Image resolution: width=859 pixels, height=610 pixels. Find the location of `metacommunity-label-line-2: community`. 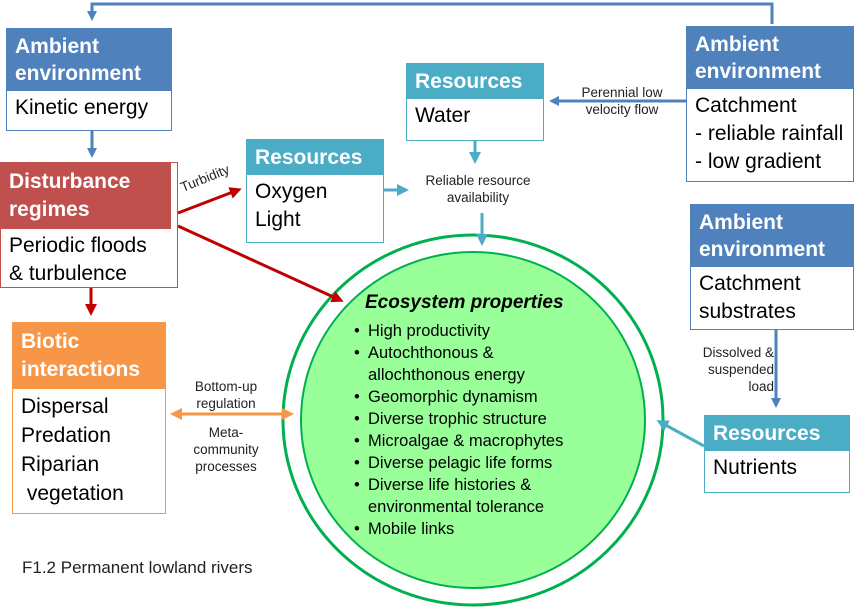

metacommunity-label-line-2: community is located at coordinates (226, 449).